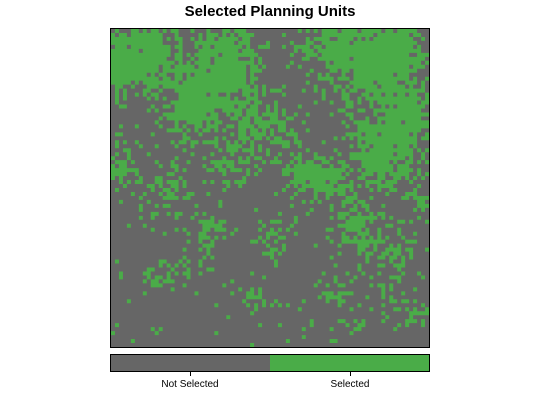 The height and width of the screenshot is (400, 540). What do you see at coordinates (270, 11) in the screenshot?
I see `map-title: Selected Planning Units` at bounding box center [270, 11].